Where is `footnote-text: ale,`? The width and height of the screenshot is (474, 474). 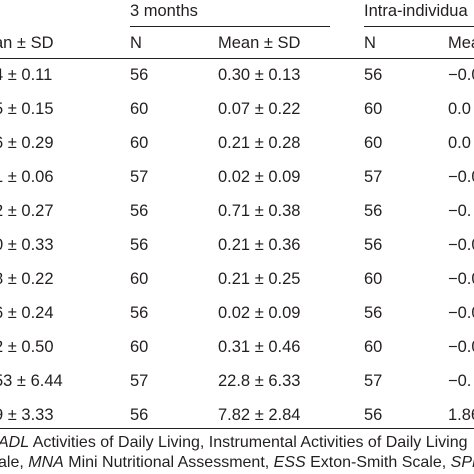 footnote-text: ale, is located at coordinates (14, 462).